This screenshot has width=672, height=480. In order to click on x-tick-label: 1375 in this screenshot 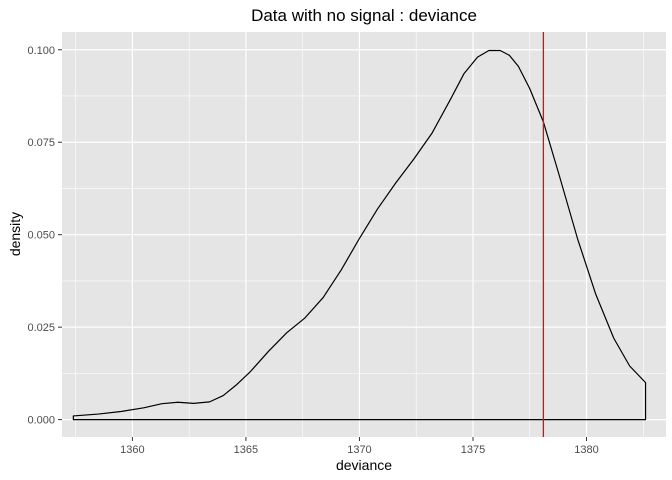, I will do `click(473, 450)`.